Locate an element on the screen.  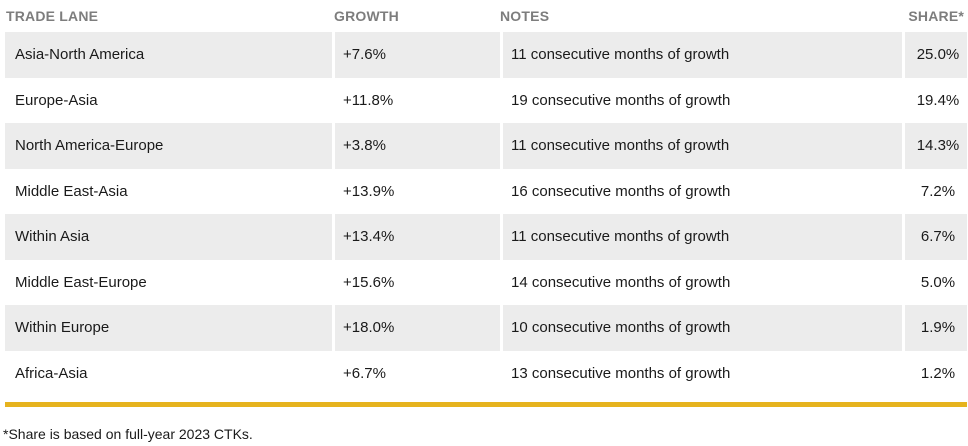
cell-share: 7.2% is located at coordinates (934, 191).